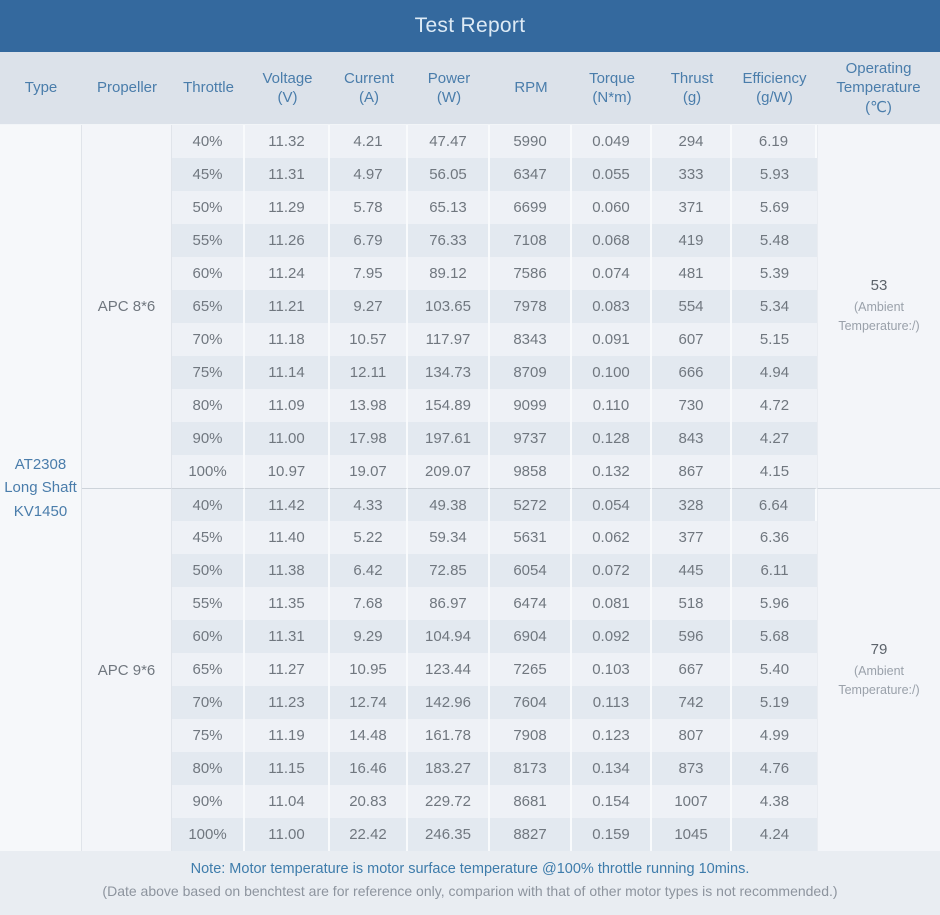 The height and width of the screenshot is (915, 940). What do you see at coordinates (41, 88) in the screenshot?
I see `col-header-type: Type` at bounding box center [41, 88].